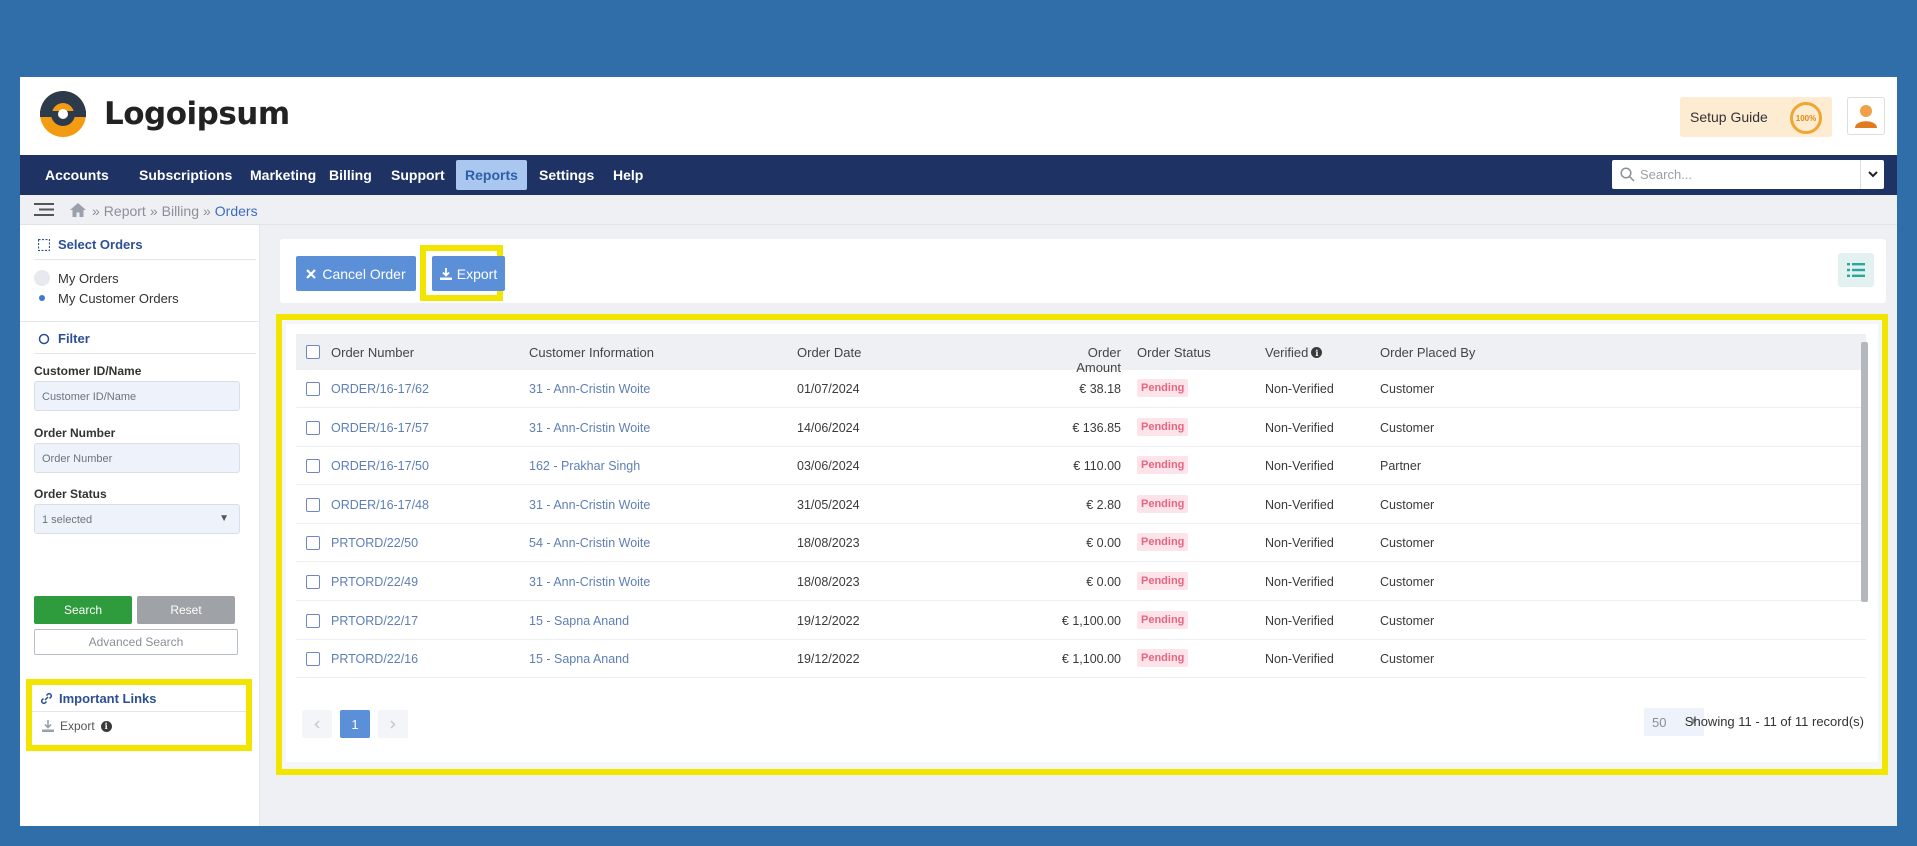 The image size is (1917, 846). Describe the element at coordinates (42, 278) in the screenshot. I see `radio-circle` at that location.